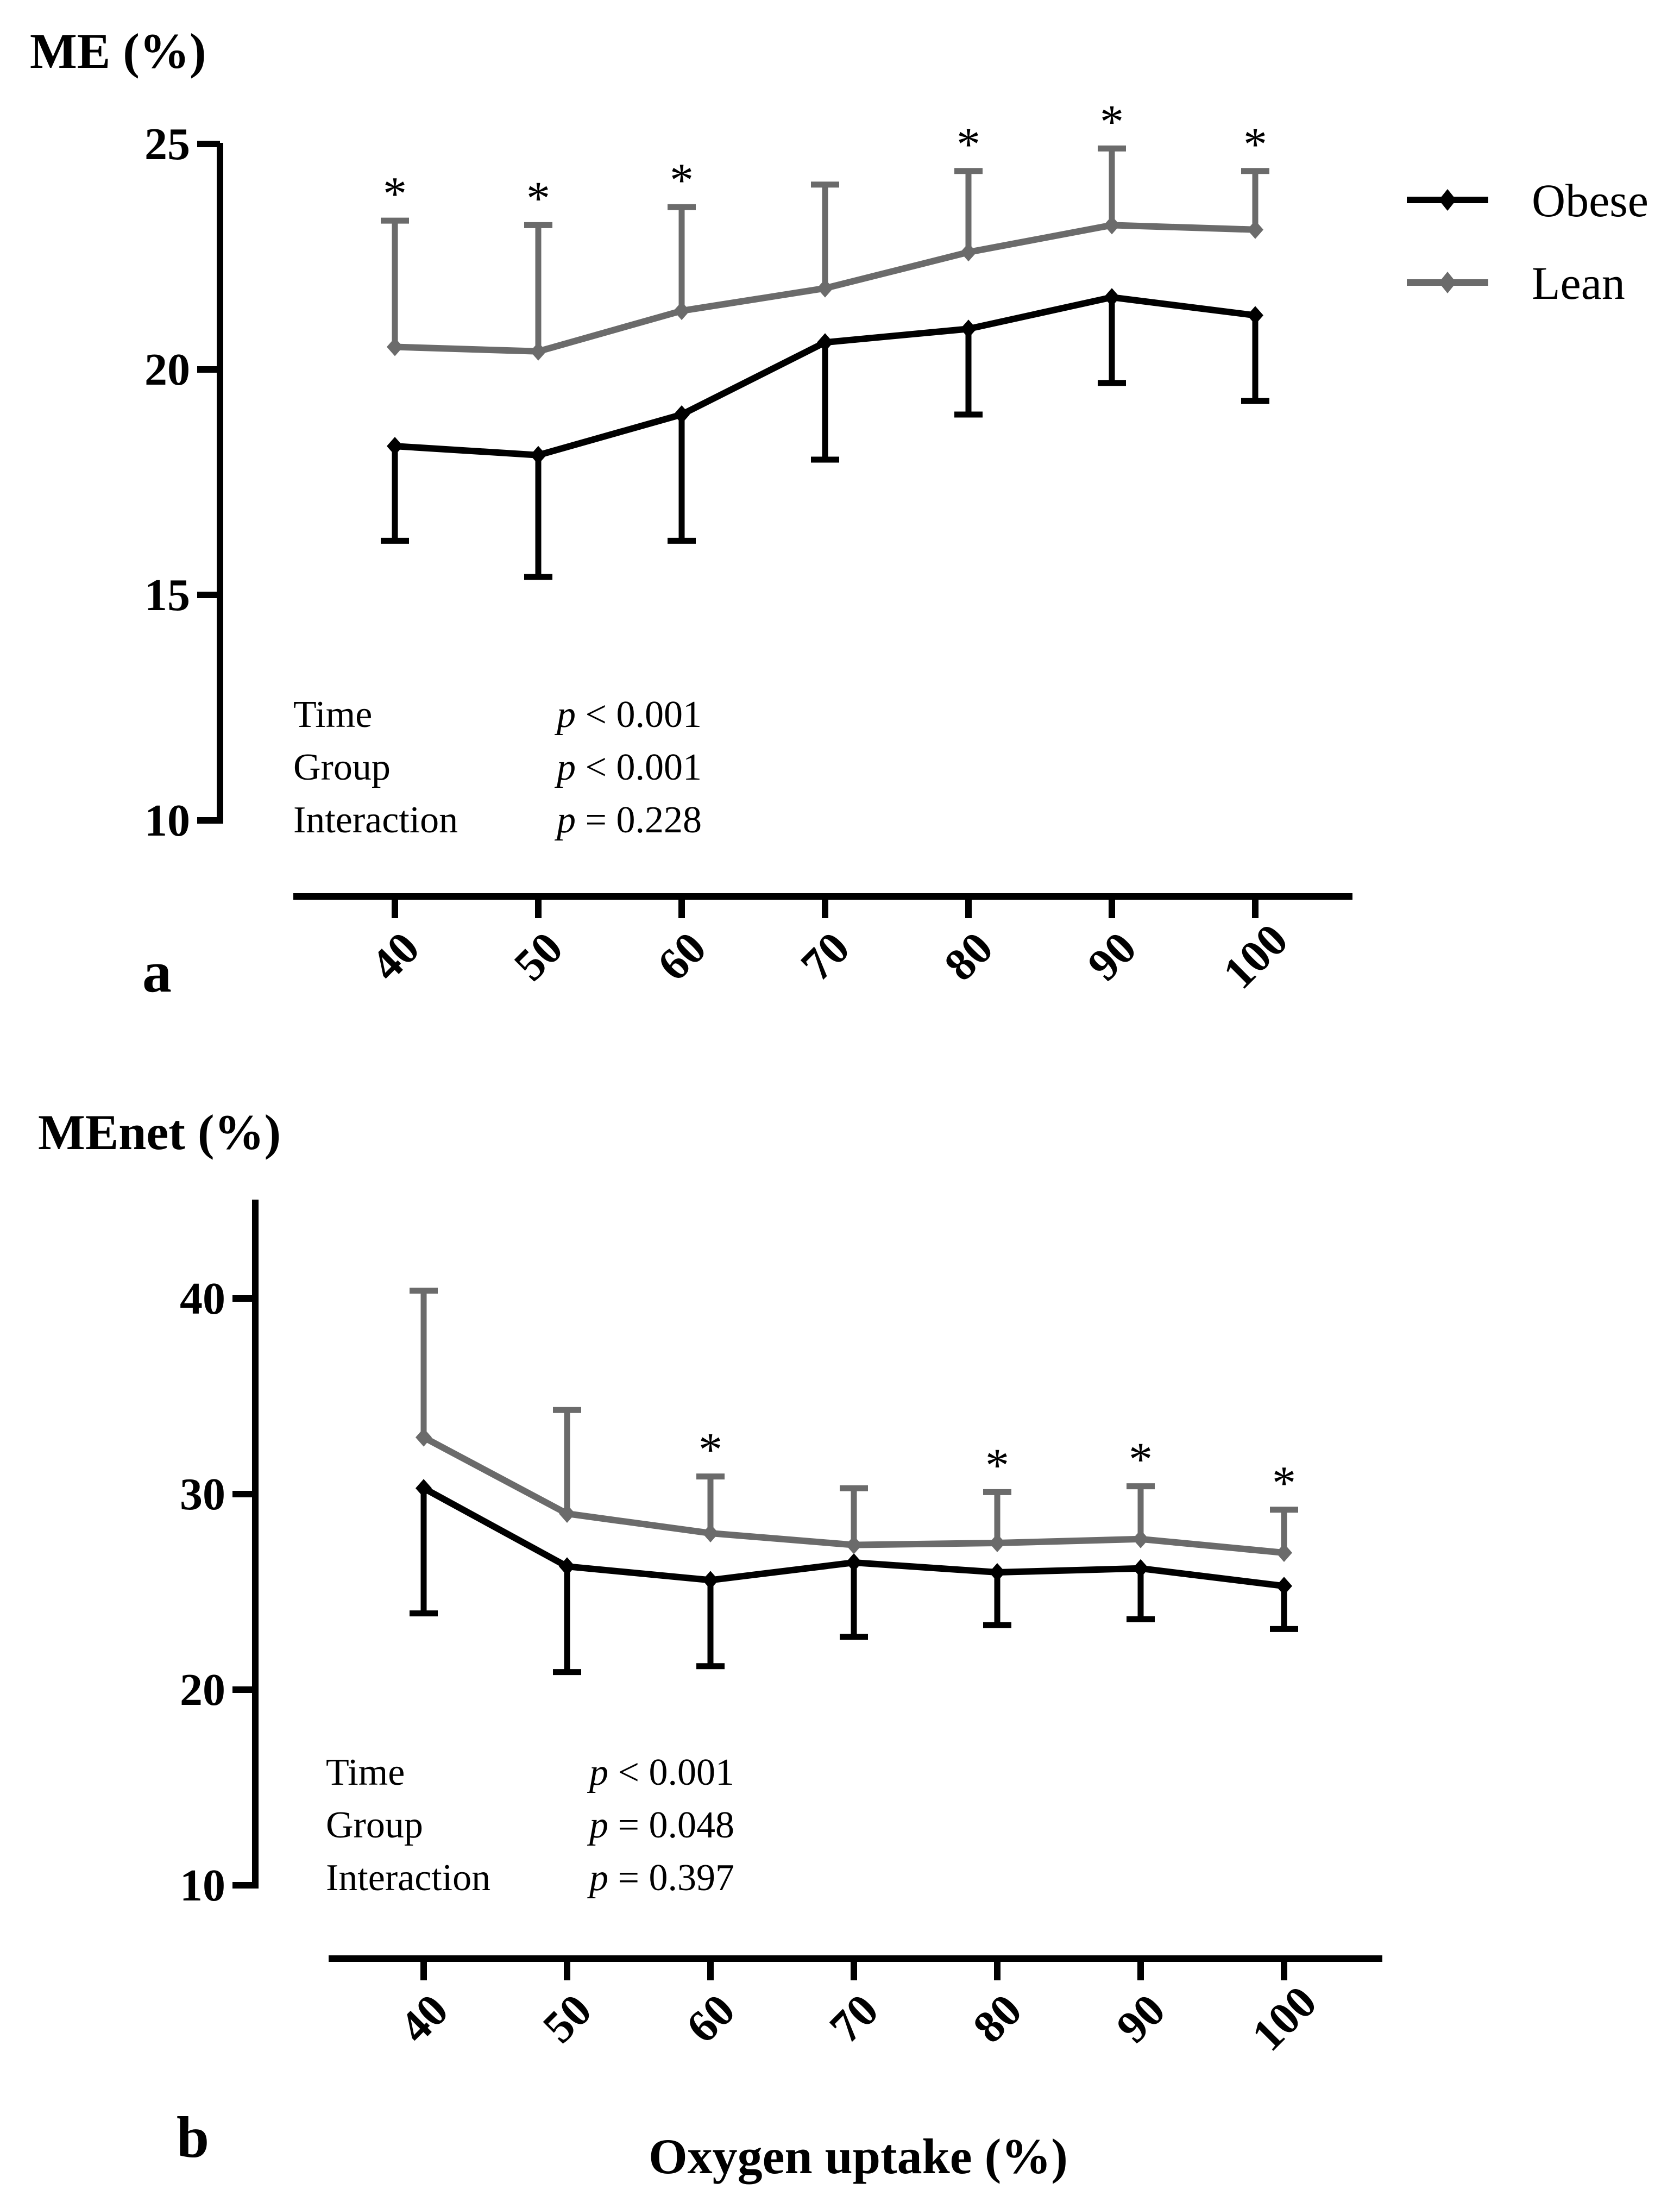 The image size is (1680, 2202). I want to click on x-axis-title: Oxygen uptake (%), so click(858, 2156).